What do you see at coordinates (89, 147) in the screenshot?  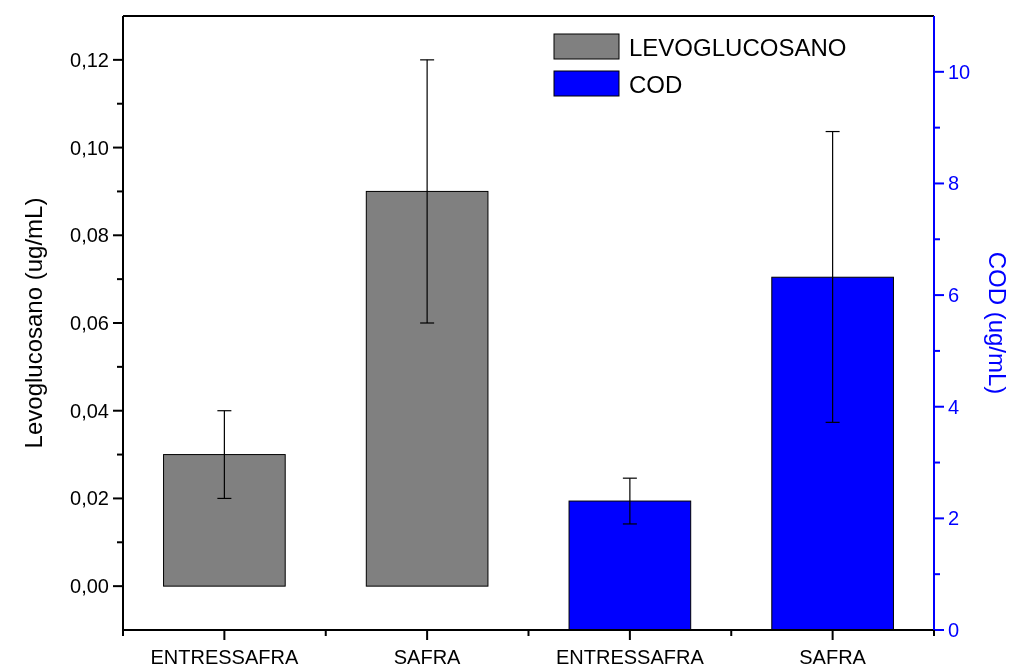 I see `y-tick-label: 0,10` at bounding box center [89, 147].